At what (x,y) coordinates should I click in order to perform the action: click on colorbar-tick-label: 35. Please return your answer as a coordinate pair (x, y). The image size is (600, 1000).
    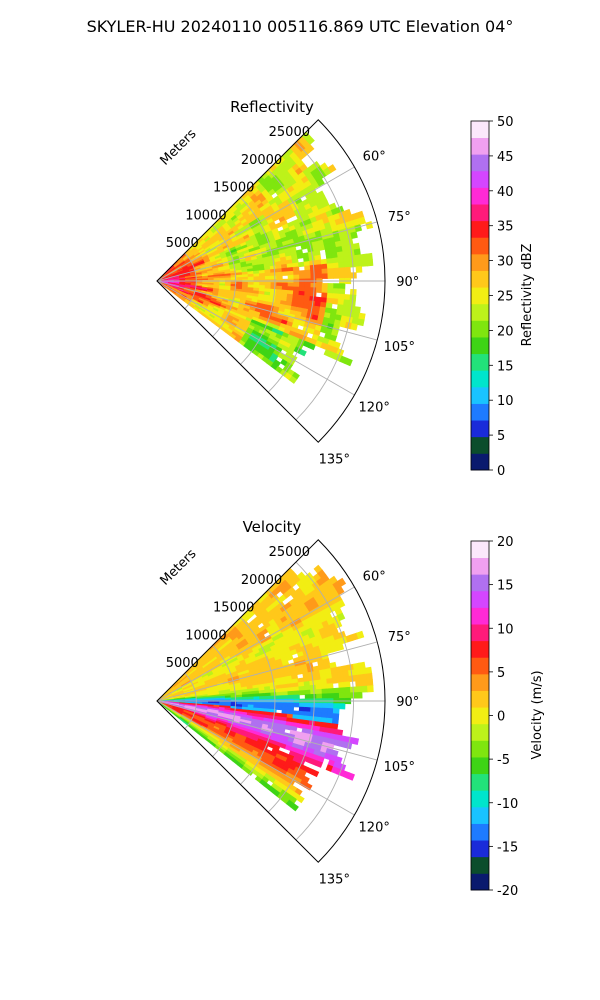
    Looking at the image, I should click on (505, 227).